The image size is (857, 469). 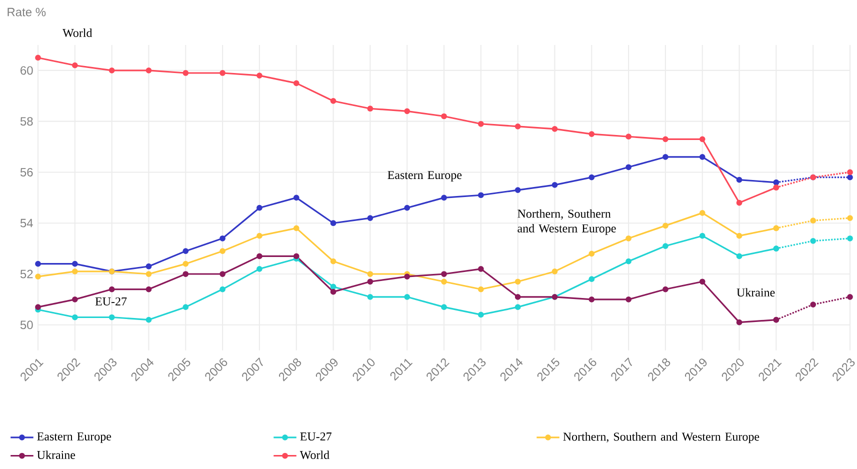 I want to click on text: World, so click(x=77, y=33).